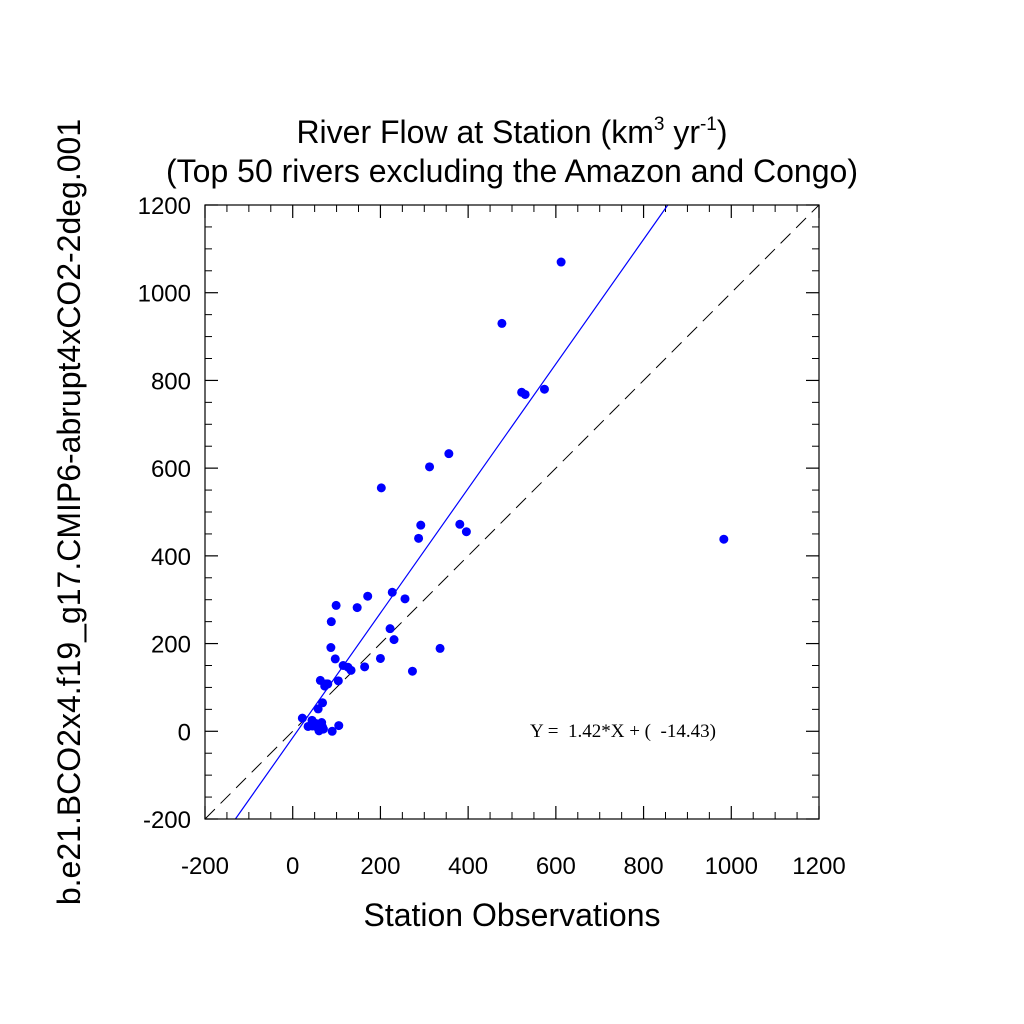  What do you see at coordinates (659, 124) in the screenshot?
I see `title-superscript-1: 3` at bounding box center [659, 124].